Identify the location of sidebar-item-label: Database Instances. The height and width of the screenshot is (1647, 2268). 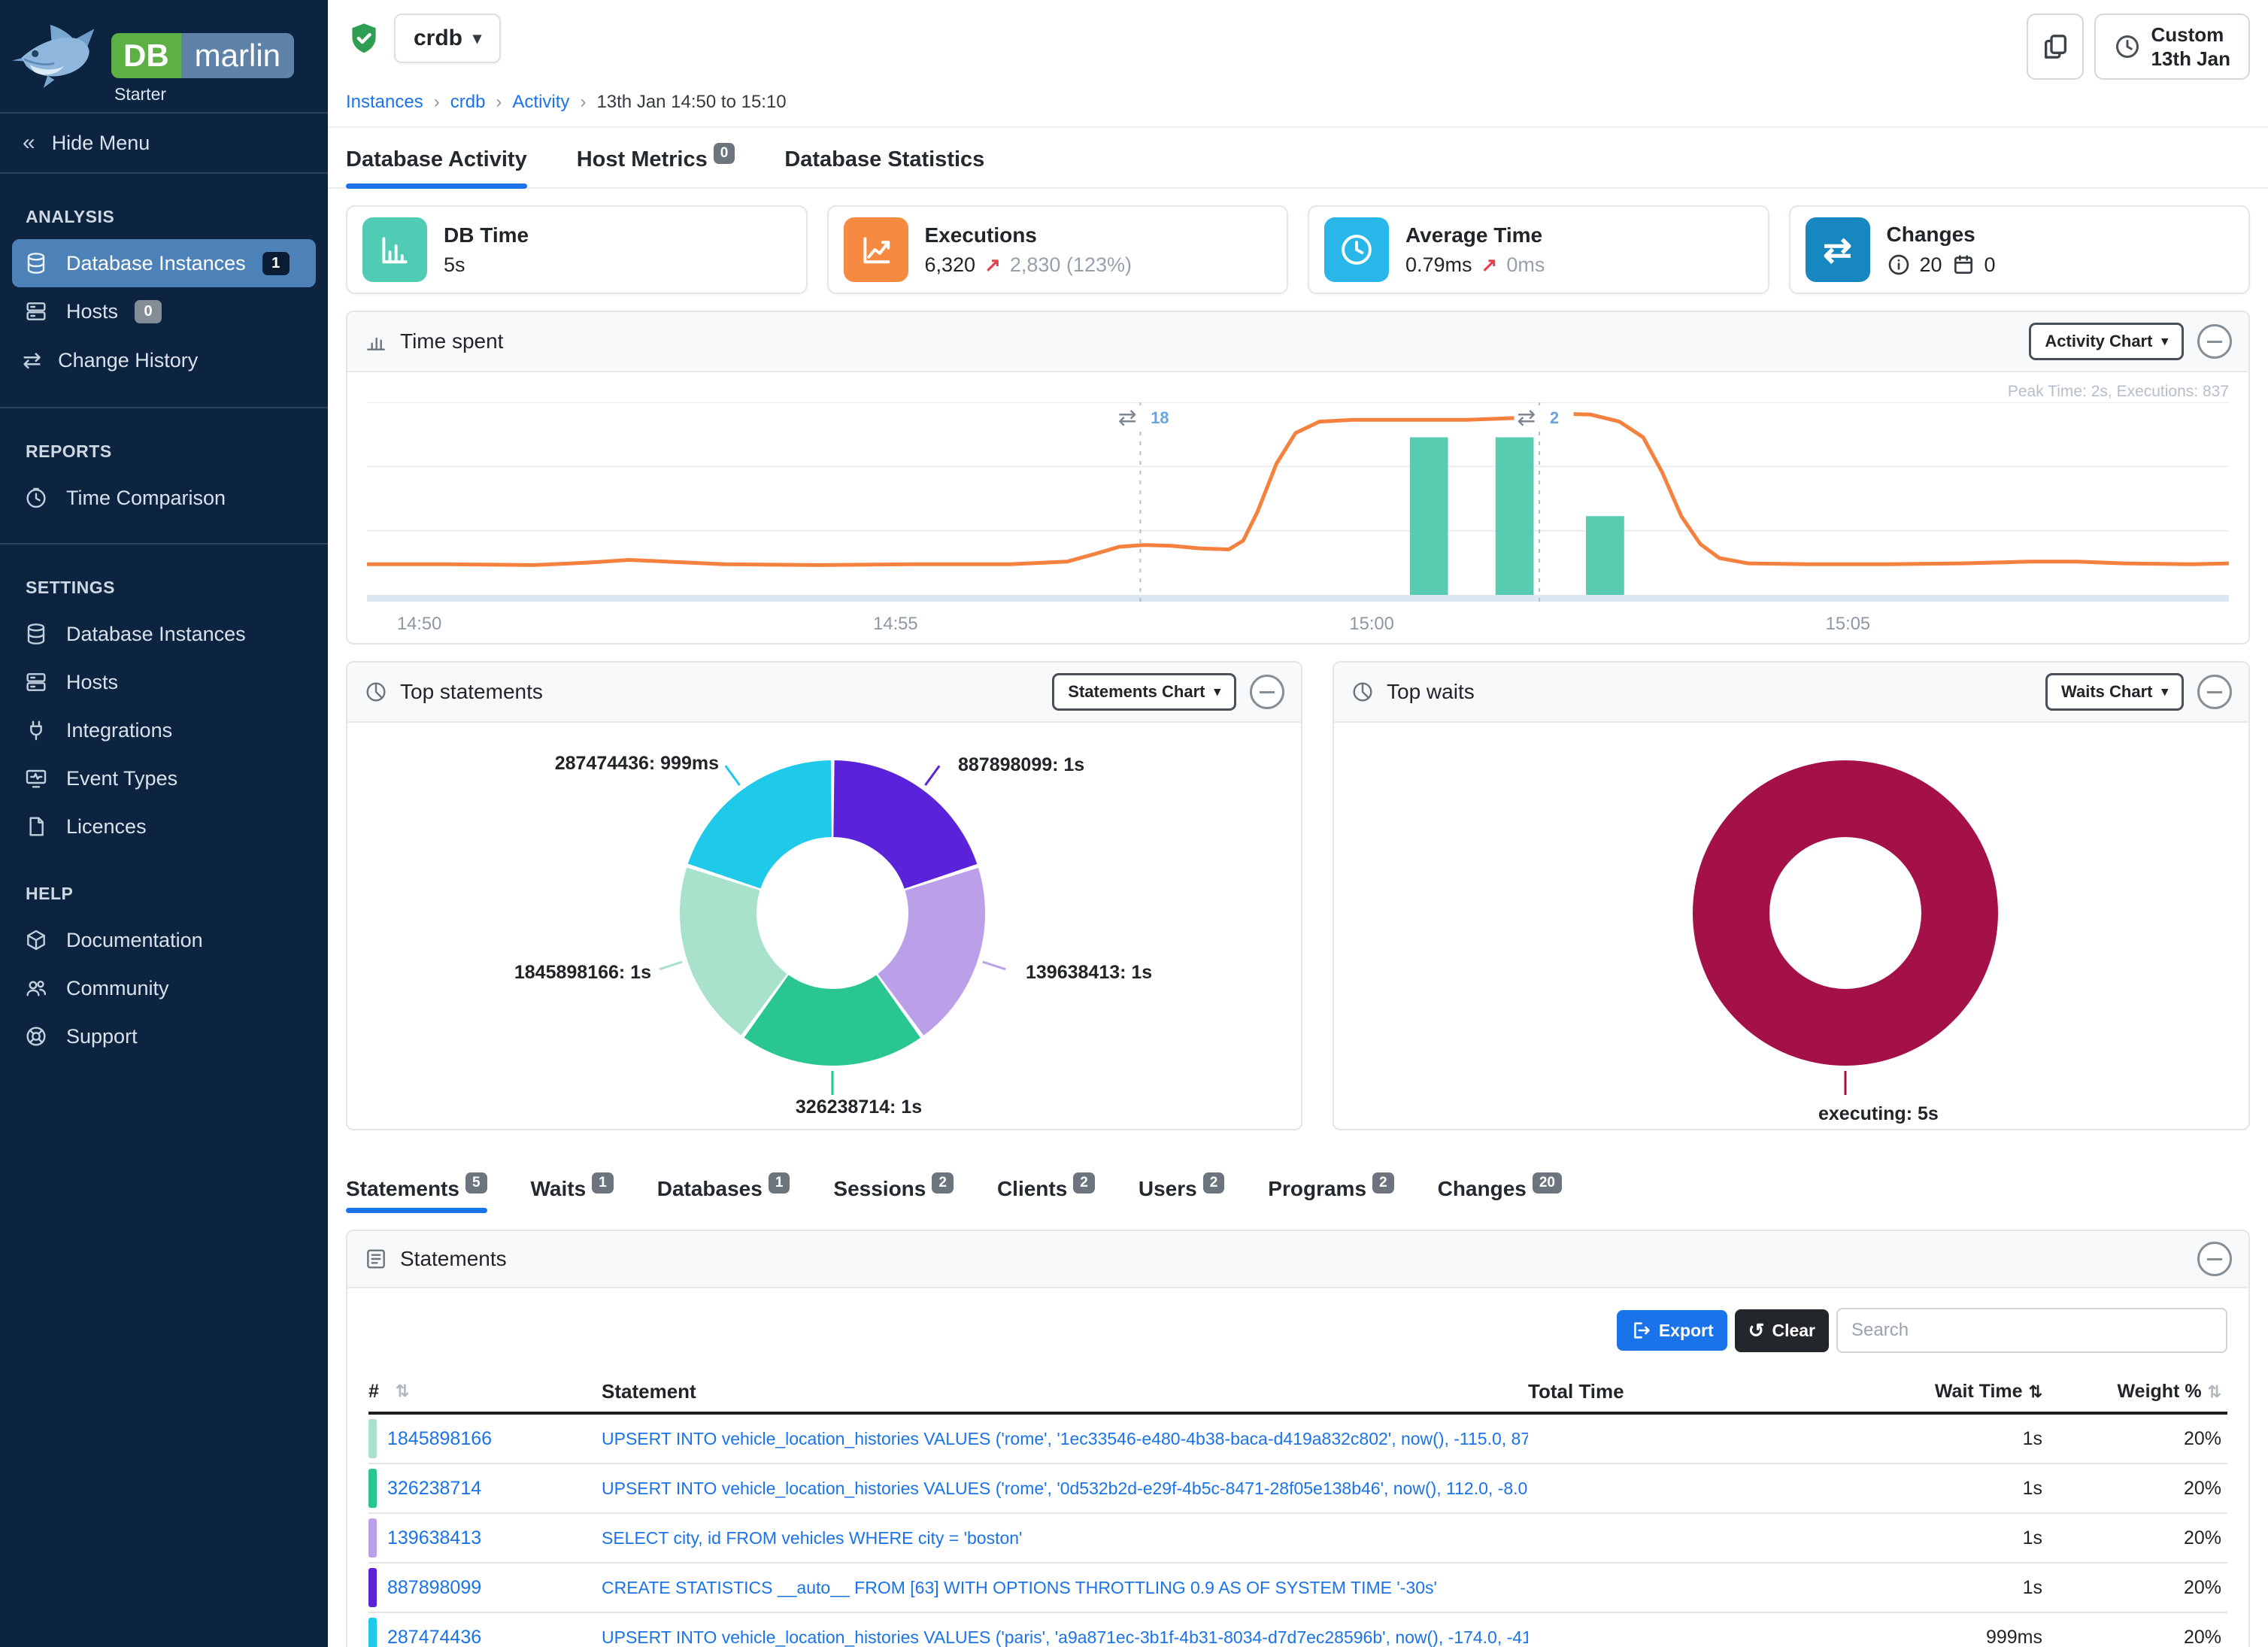
(156, 633).